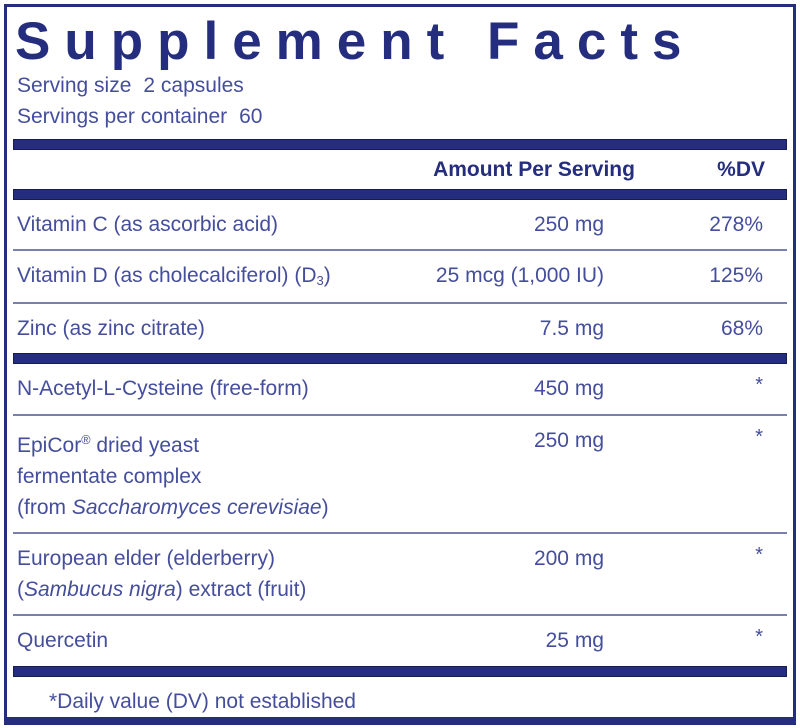 The image size is (800, 728). I want to click on divider-bar-top, so click(400, 145).